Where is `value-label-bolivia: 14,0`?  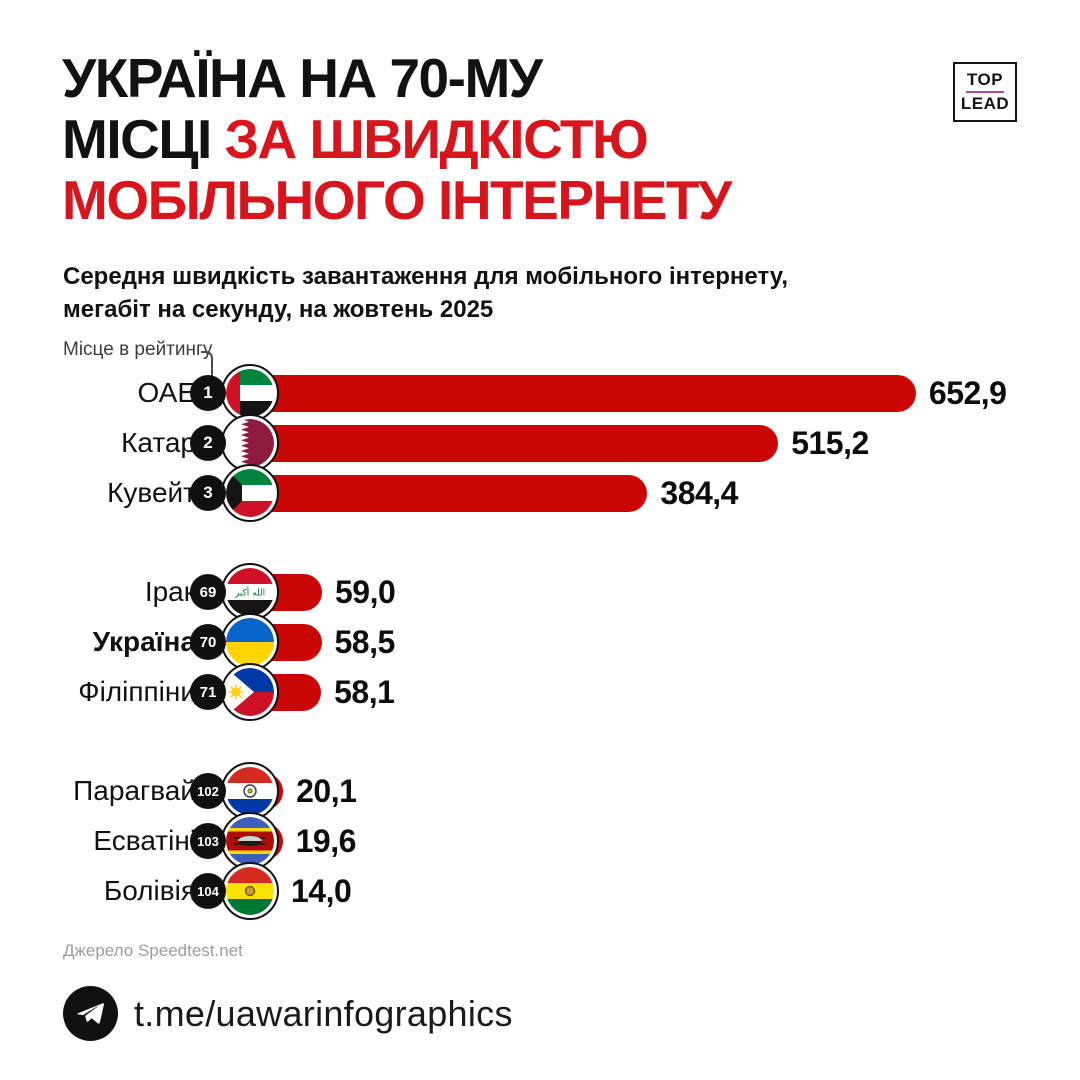
value-label-bolivia: 14,0 is located at coordinates (321, 891).